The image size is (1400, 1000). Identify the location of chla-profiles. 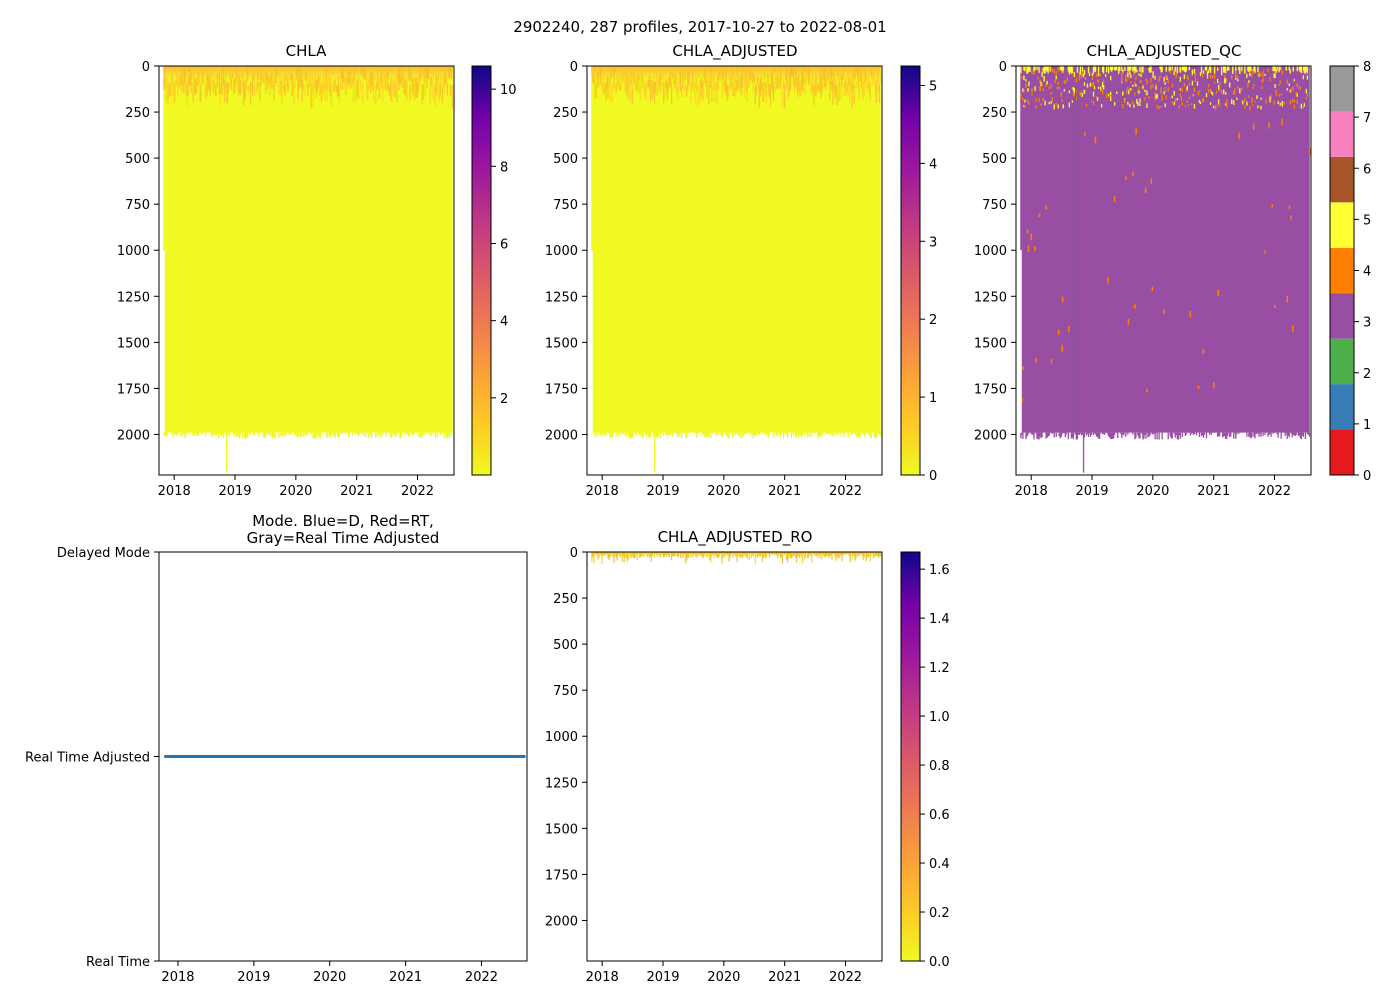
(307, 269).